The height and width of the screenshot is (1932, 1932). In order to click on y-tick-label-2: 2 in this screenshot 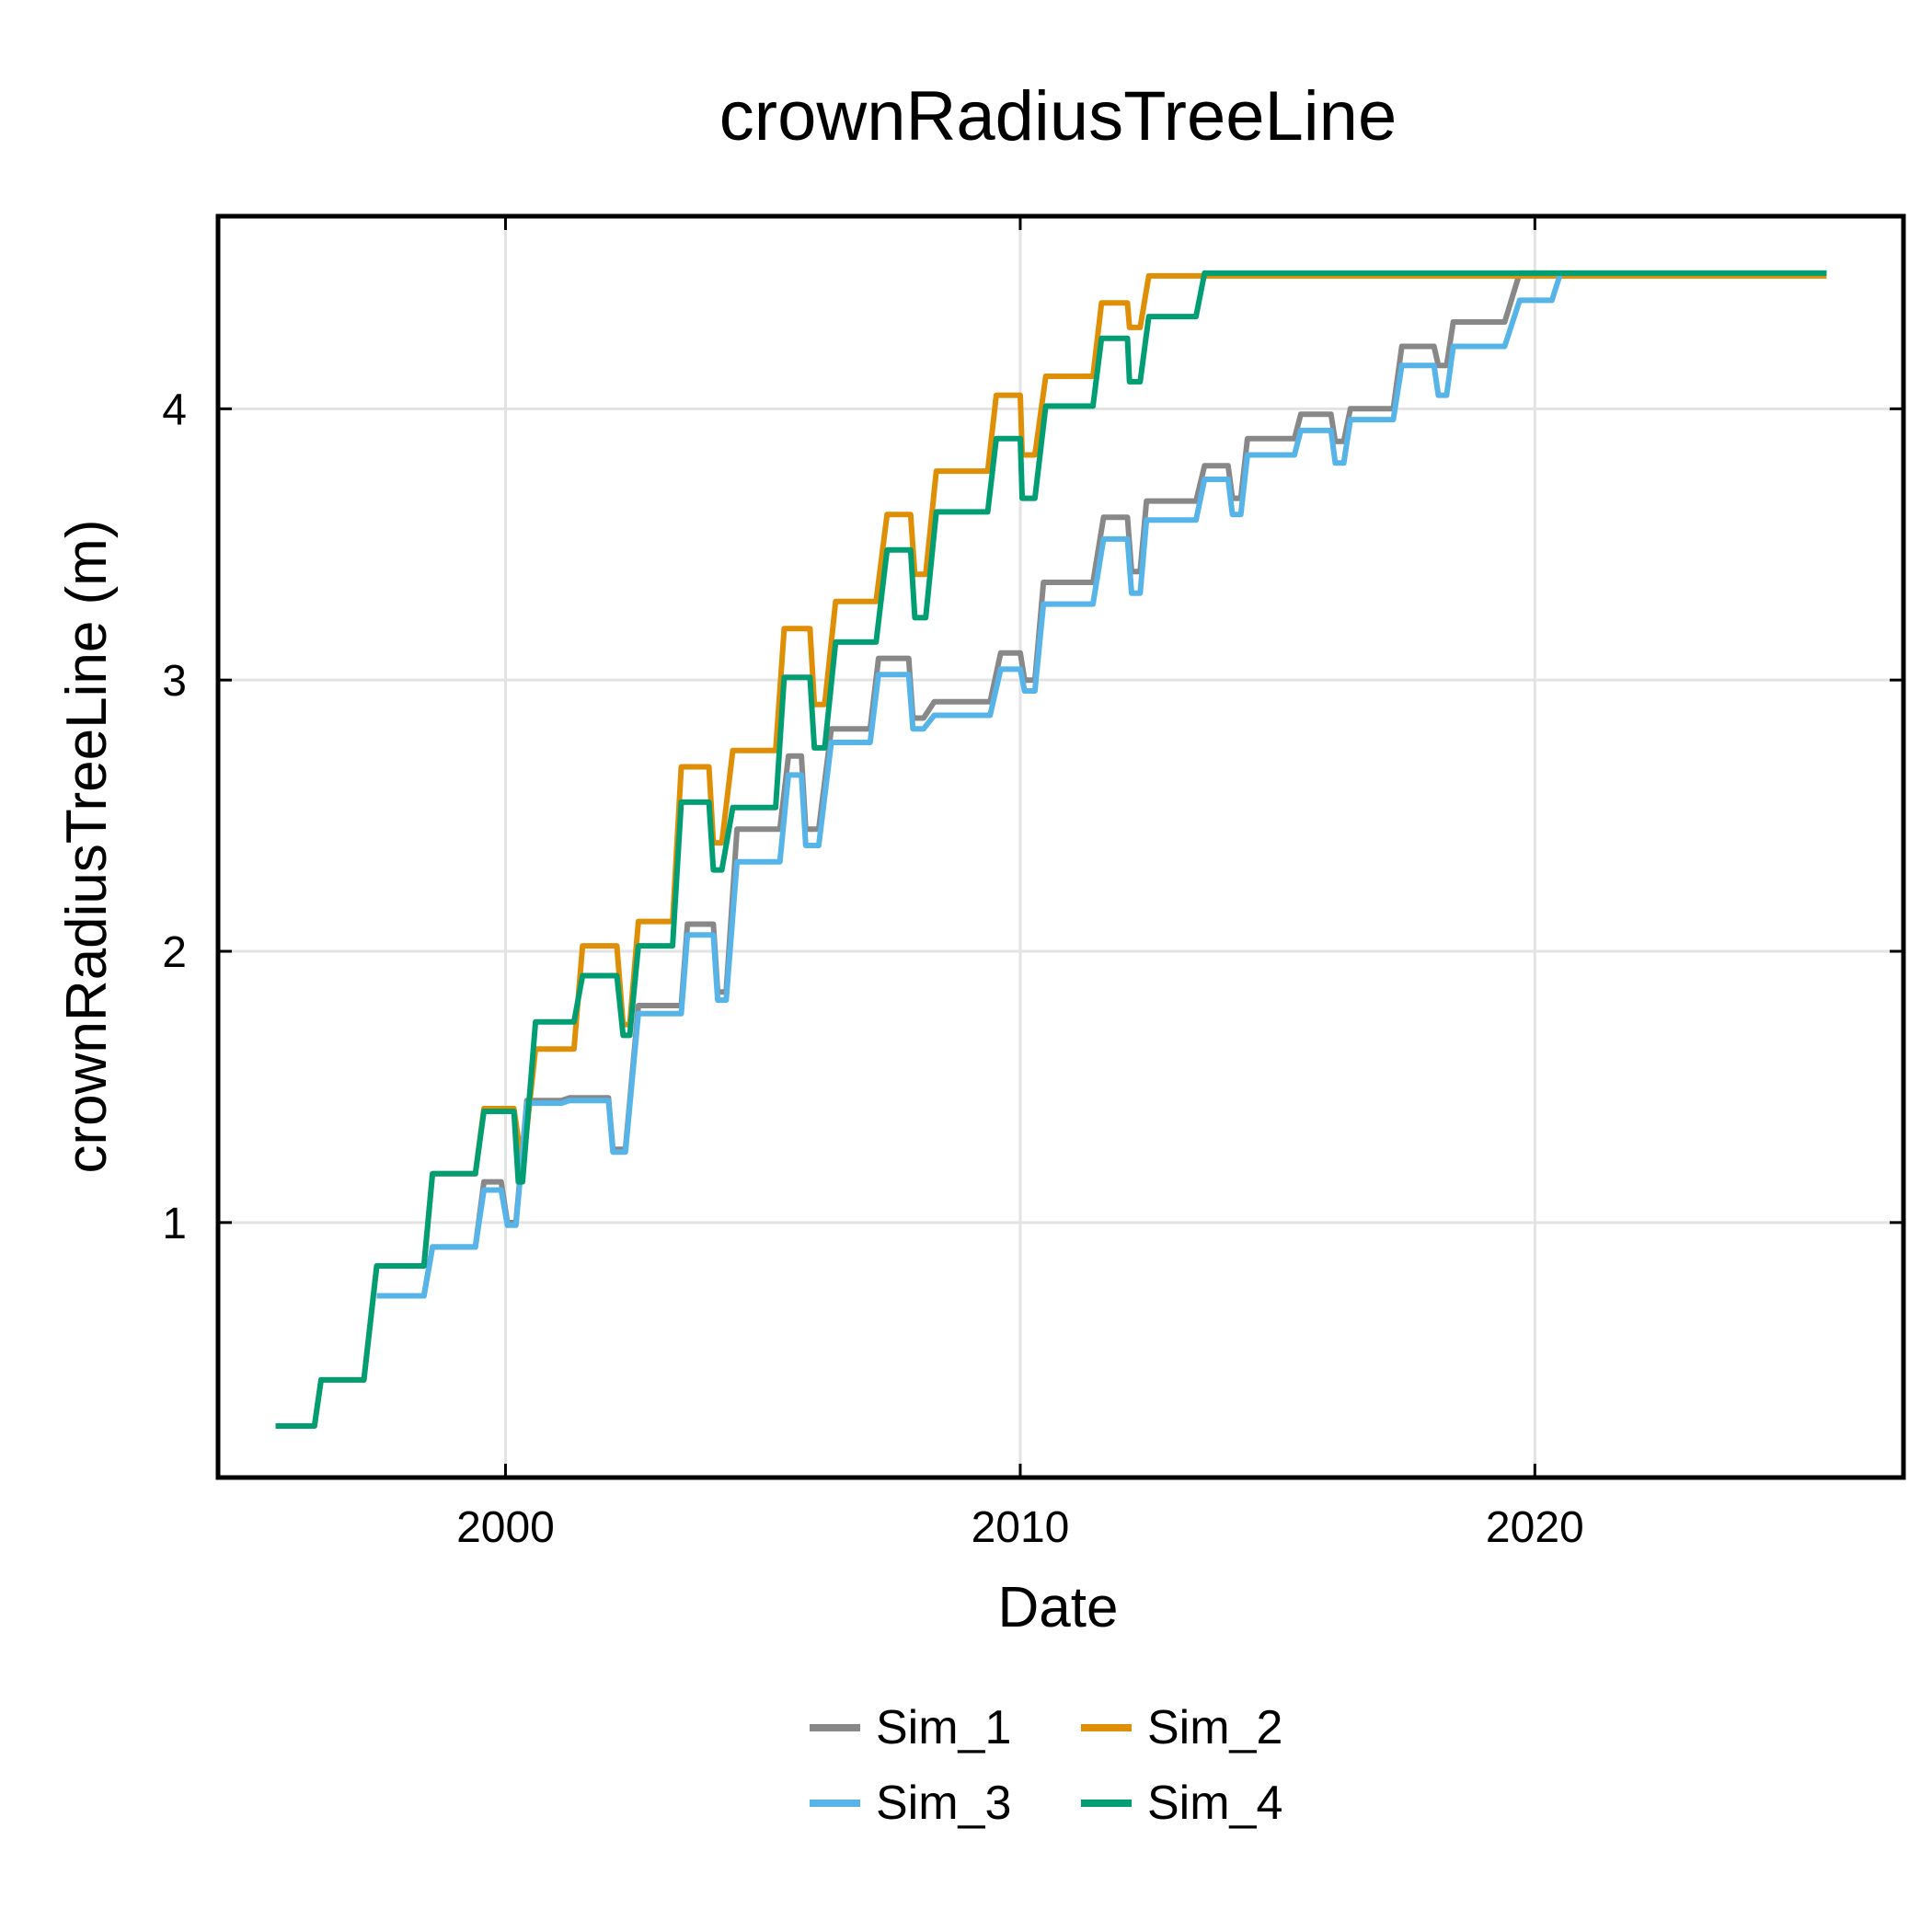, I will do `click(174, 952)`.